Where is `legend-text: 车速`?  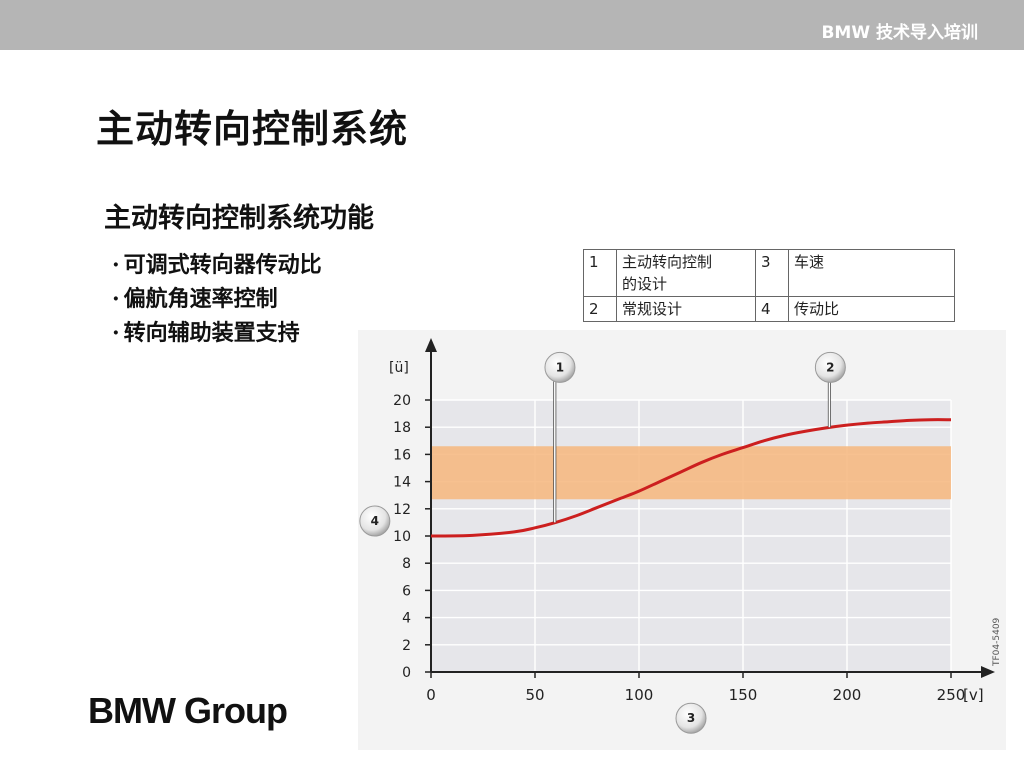 legend-text: 车速 is located at coordinates (871, 273).